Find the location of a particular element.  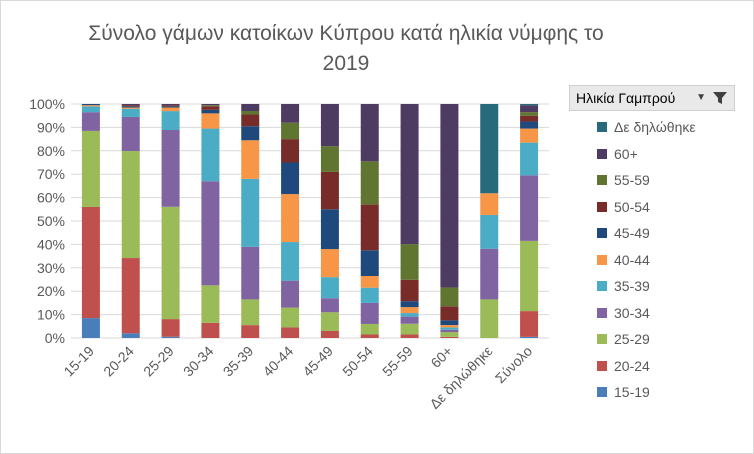

x-tick-label: 15-19 is located at coordinates (78, 361).